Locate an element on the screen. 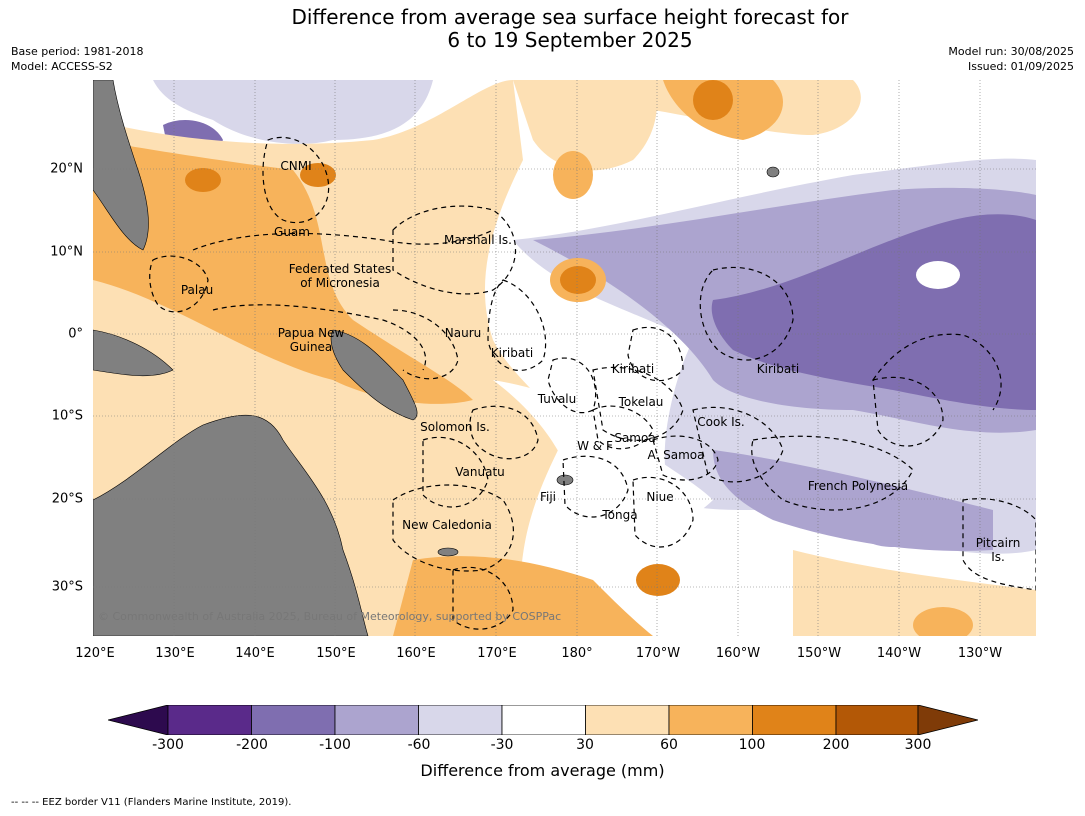 This screenshot has height=816, width=1085. hawaii-land is located at coordinates (773, 172).